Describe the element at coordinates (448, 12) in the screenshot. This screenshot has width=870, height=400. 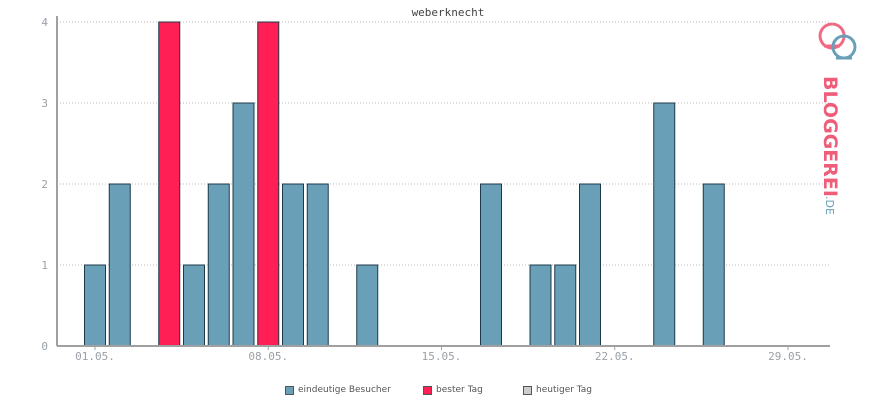
I see `chart-title: weberknecht` at that location.